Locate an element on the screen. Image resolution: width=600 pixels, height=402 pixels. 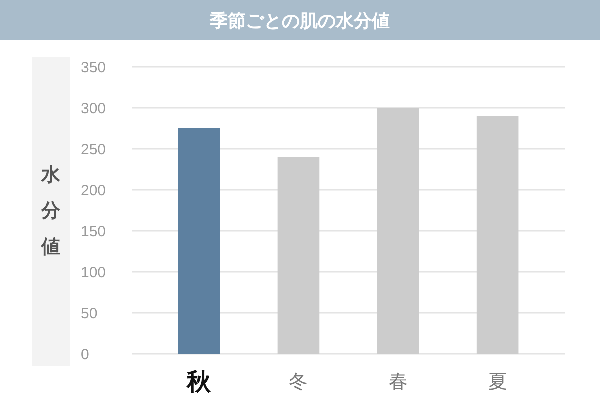
y-tick-label: 100 is located at coordinates (93, 273).